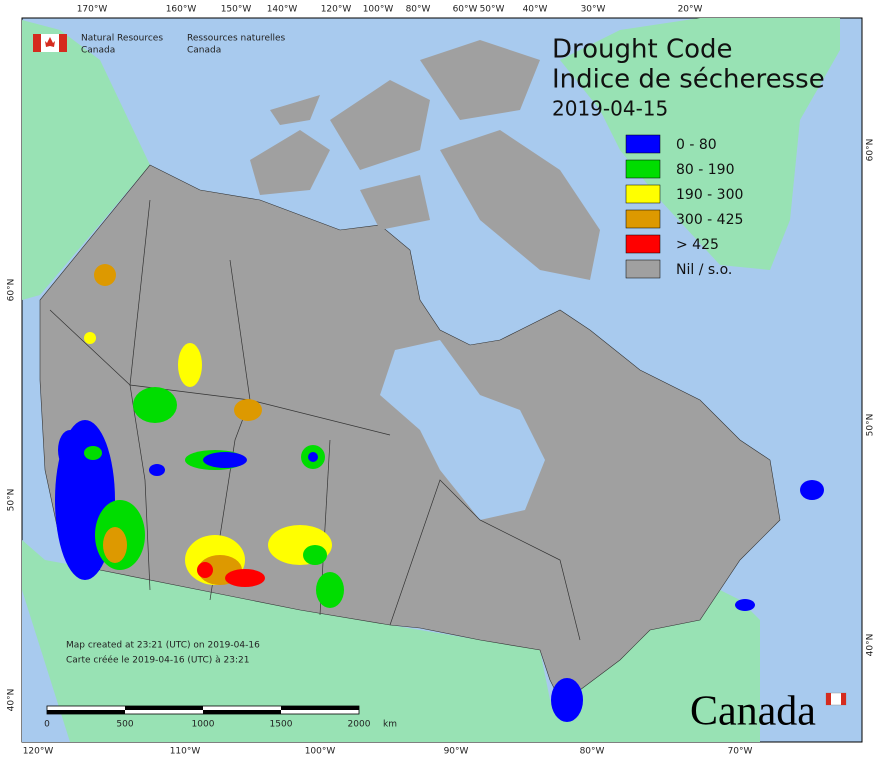 Image resolution: width=880 pixels, height=764 pixels. What do you see at coordinates (236, 39) in the screenshot?
I see `agency: Ressources naturelles` at bounding box center [236, 39].